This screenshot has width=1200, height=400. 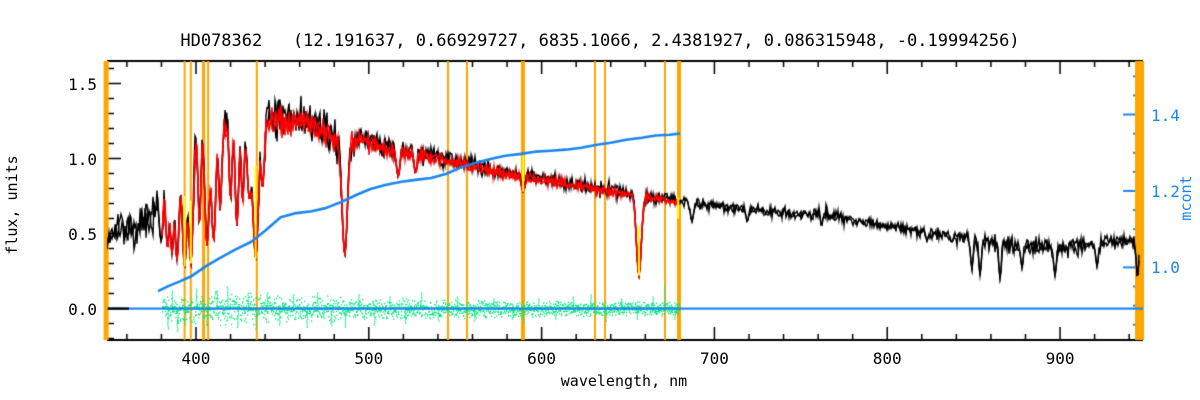 What do you see at coordinates (1165, 115) in the screenshot?
I see `mcont-tick-label: 1.4` at bounding box center [1165, 115].